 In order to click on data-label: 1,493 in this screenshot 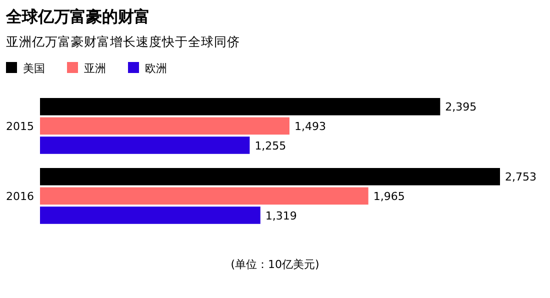, I will do `click(310, 126)`.